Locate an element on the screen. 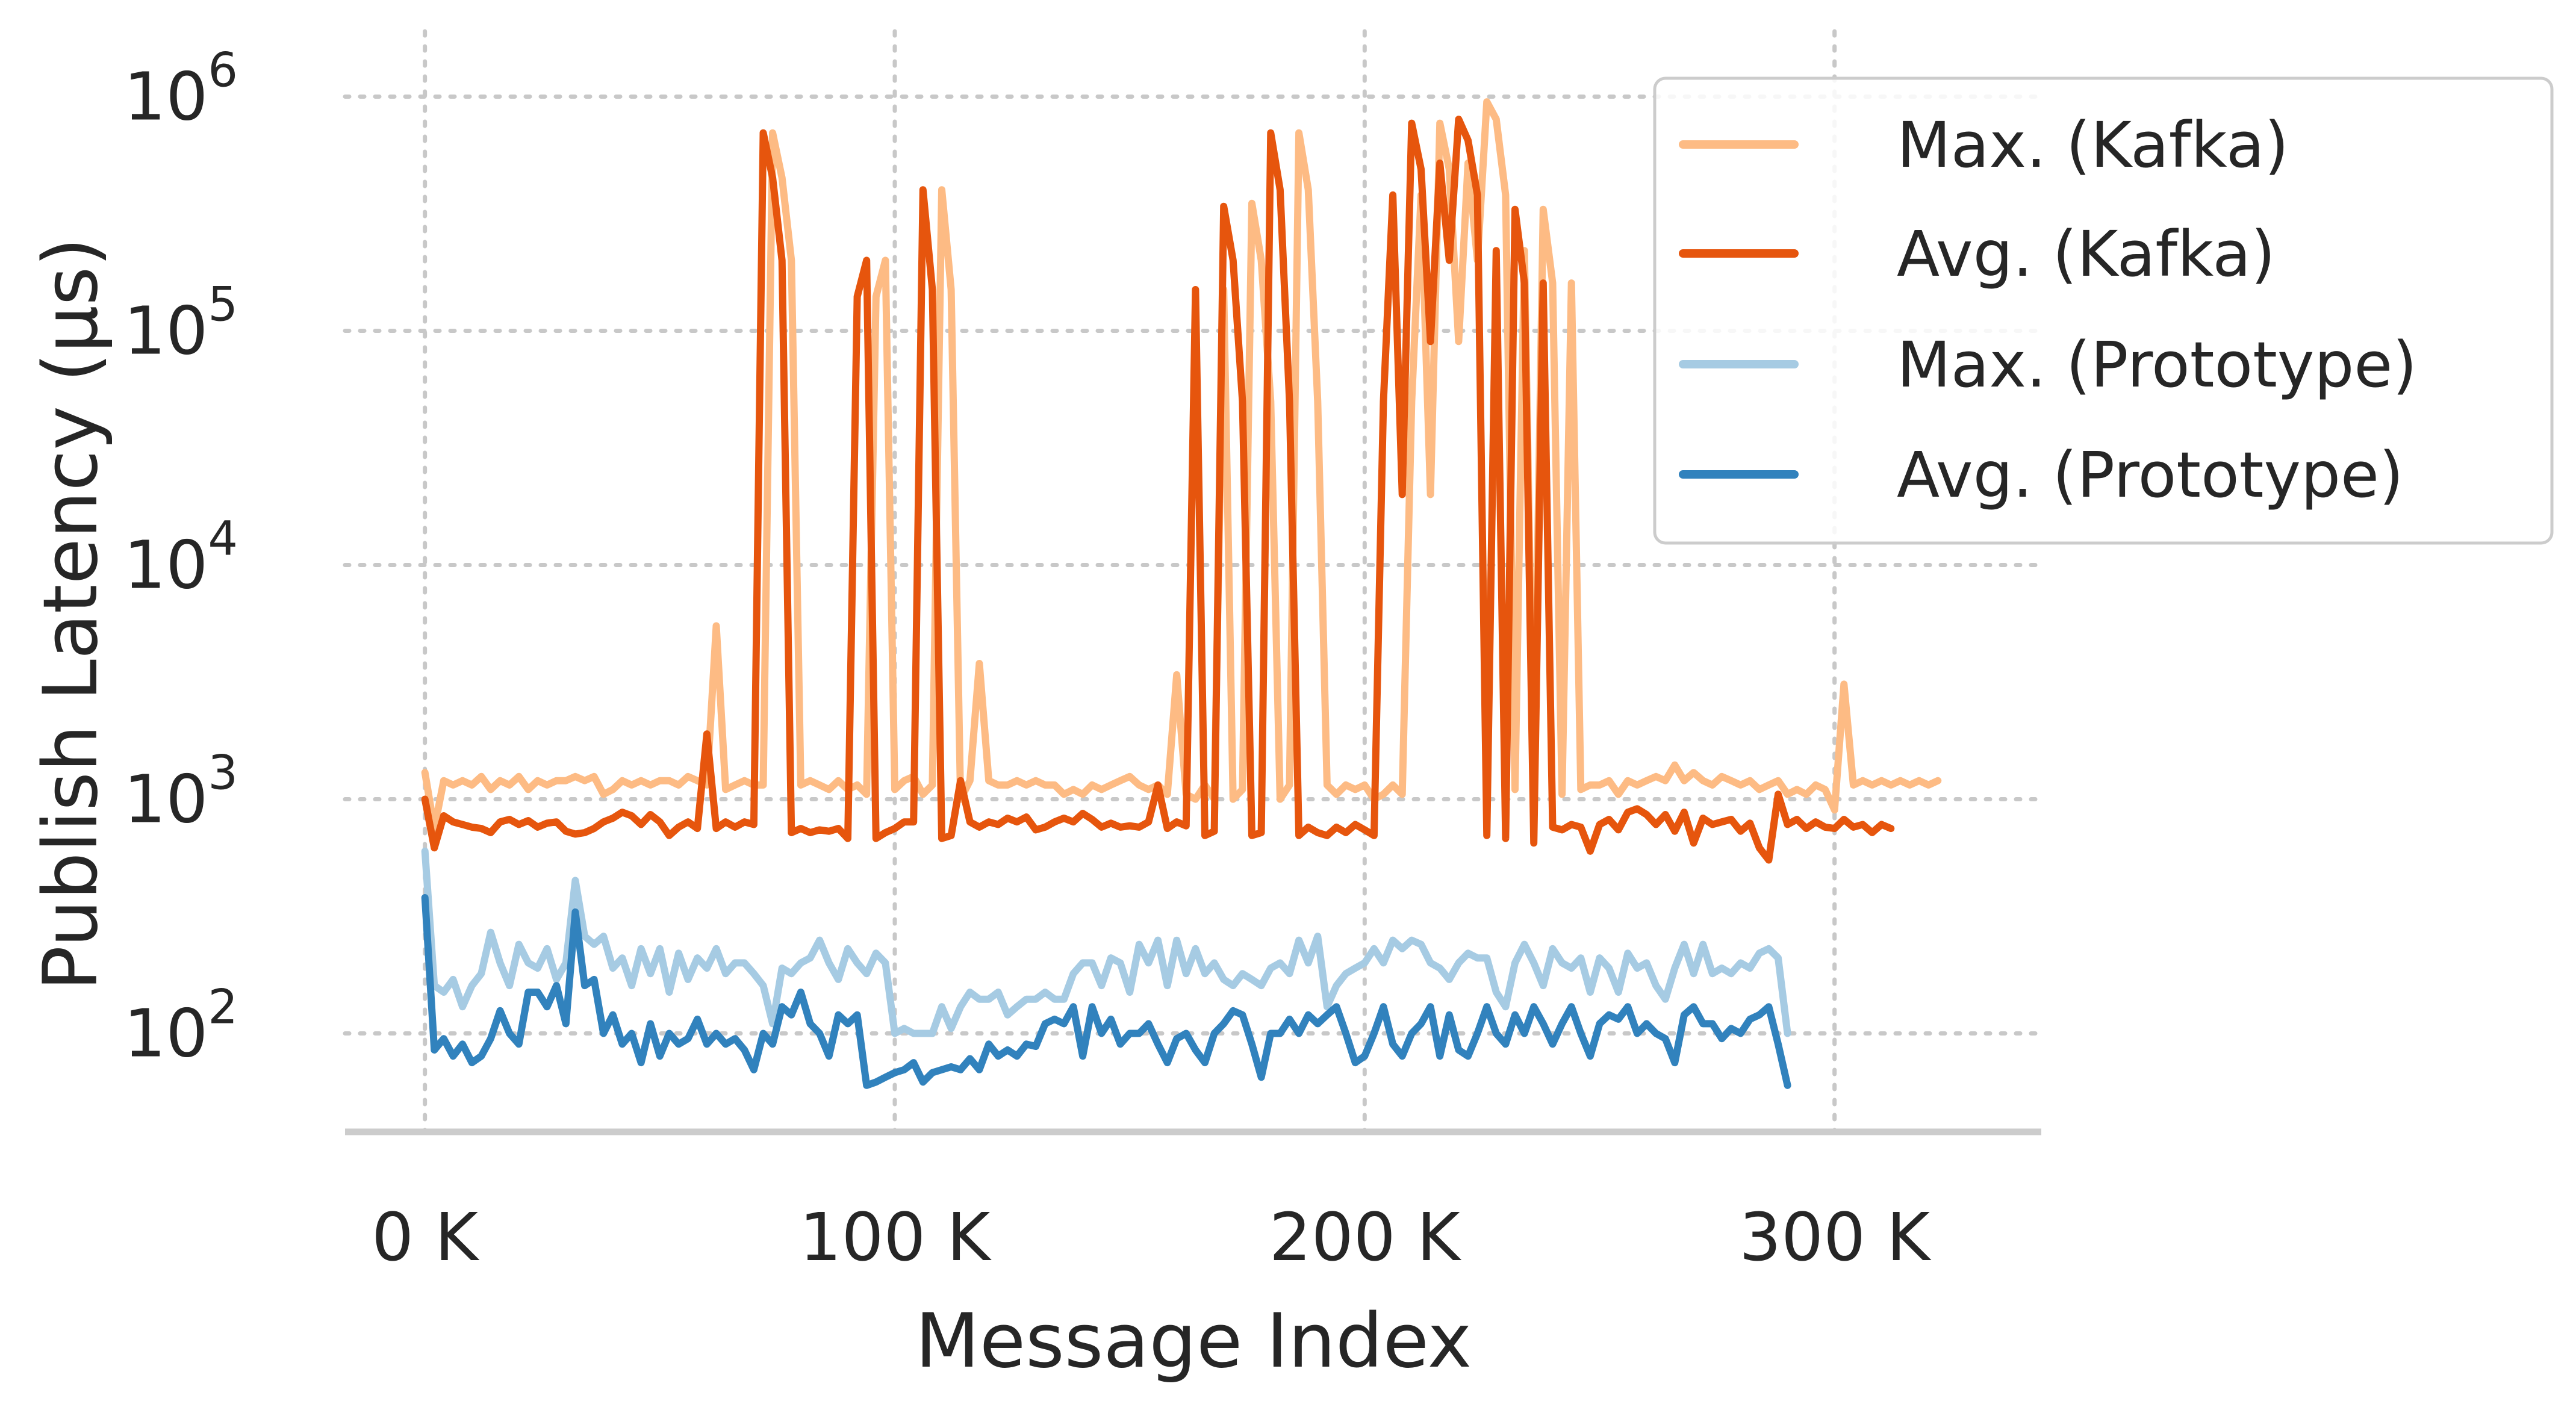  y-tick-label: 10³ is located at coordinates (181, 792).